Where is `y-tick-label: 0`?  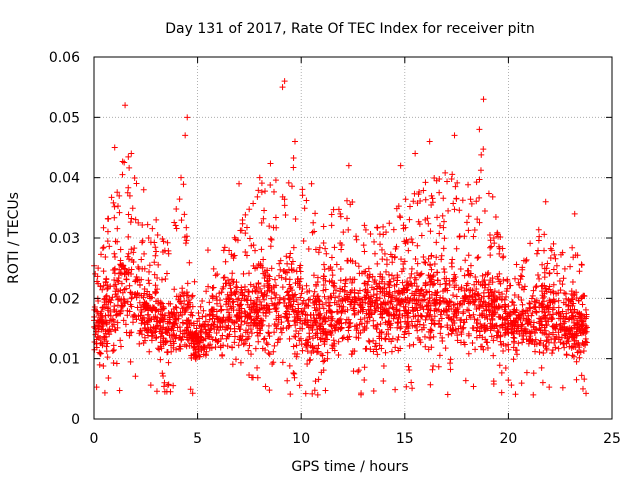 y-tick-label: 0 is located at coordinates (75, 420).